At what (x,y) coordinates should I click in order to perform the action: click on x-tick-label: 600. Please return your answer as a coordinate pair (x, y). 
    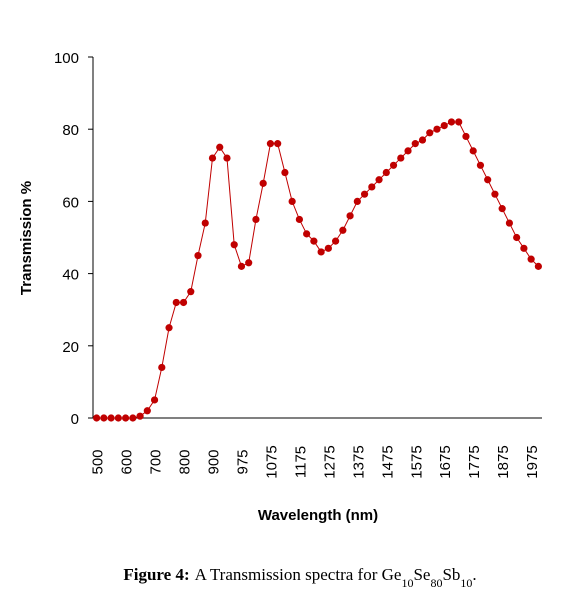
    Looking at the image, I should click on (127, 461).